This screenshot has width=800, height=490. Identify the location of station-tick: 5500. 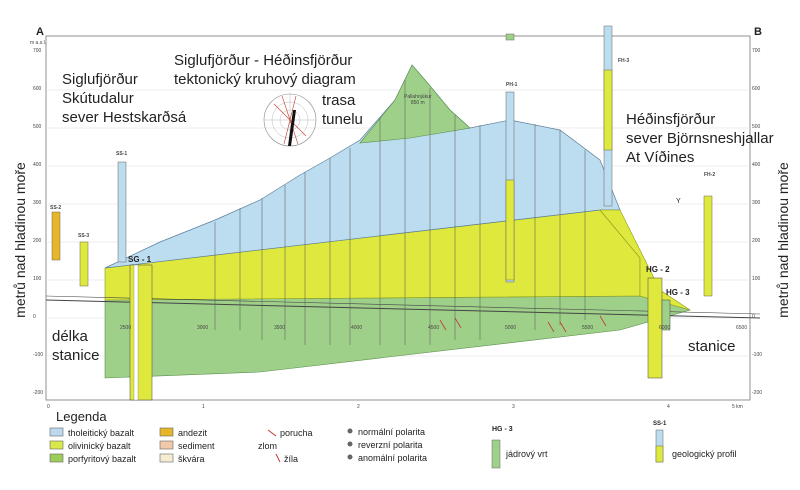
(588, 328).